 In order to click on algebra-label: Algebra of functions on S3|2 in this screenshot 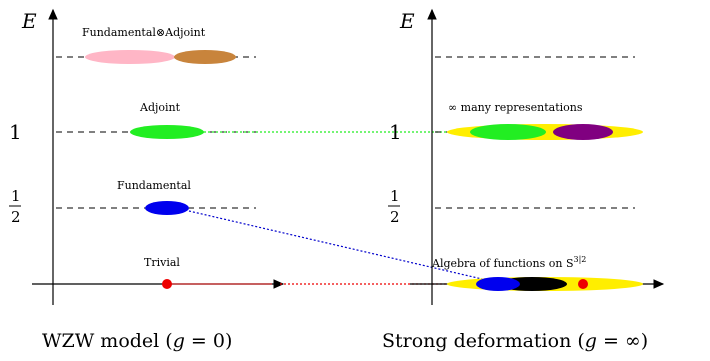, I will do `click(508, 262)`.